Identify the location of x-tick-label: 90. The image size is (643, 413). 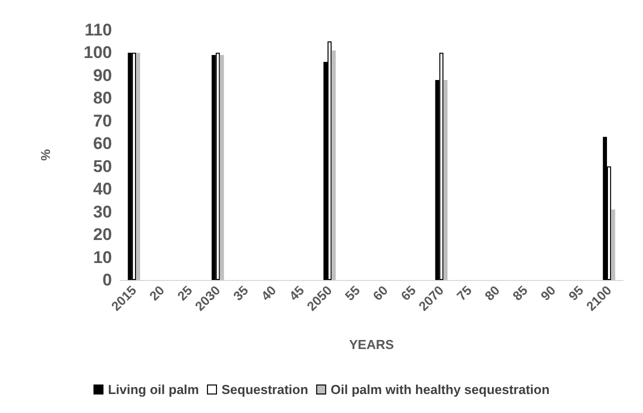
(548, 293).